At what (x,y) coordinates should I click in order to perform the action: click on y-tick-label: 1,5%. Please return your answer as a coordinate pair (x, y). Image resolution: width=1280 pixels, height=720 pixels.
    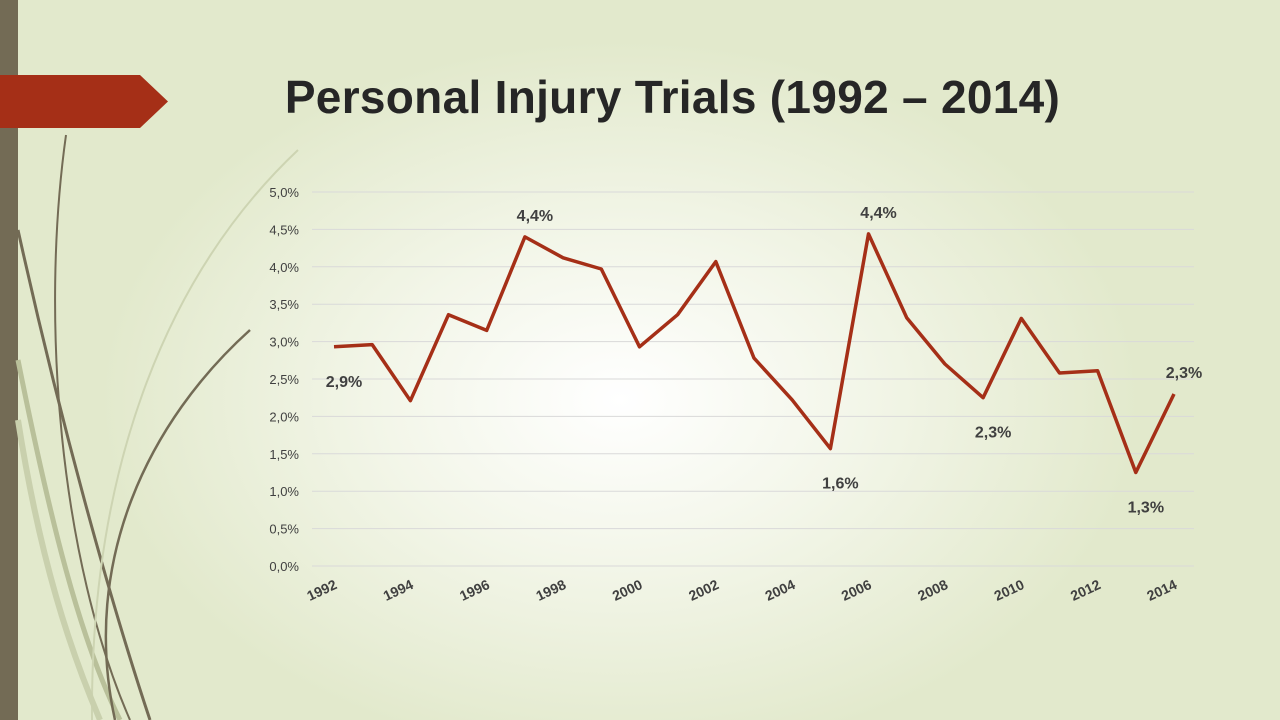
    Looking at the image, I should click on (284, 454).